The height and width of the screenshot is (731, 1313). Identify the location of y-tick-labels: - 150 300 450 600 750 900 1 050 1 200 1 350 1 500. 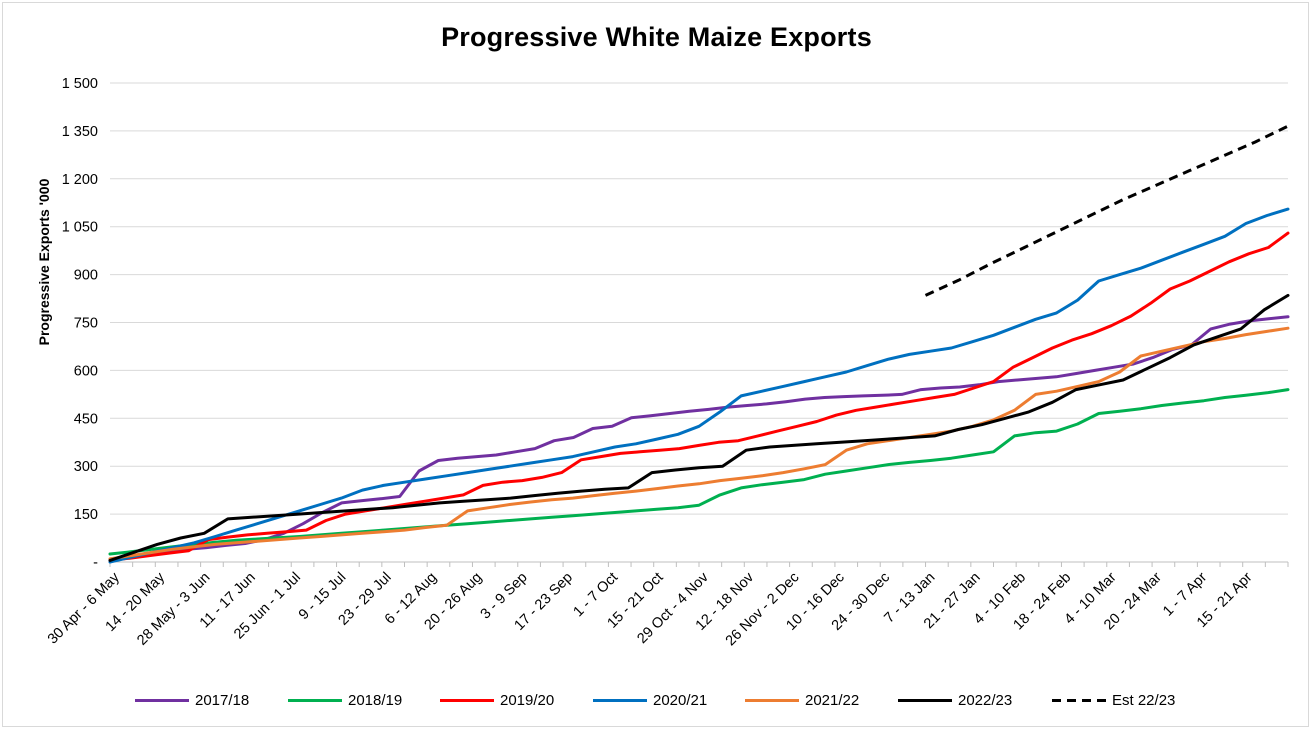
(80, 323).